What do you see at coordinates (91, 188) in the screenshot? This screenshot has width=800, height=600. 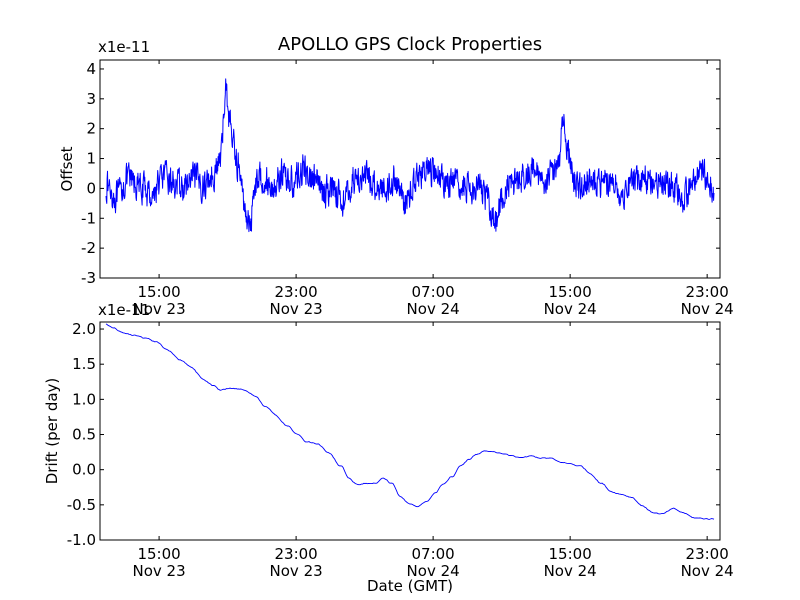 I see `offset-y-tick-label: 0` at bounding box center [91, 188].